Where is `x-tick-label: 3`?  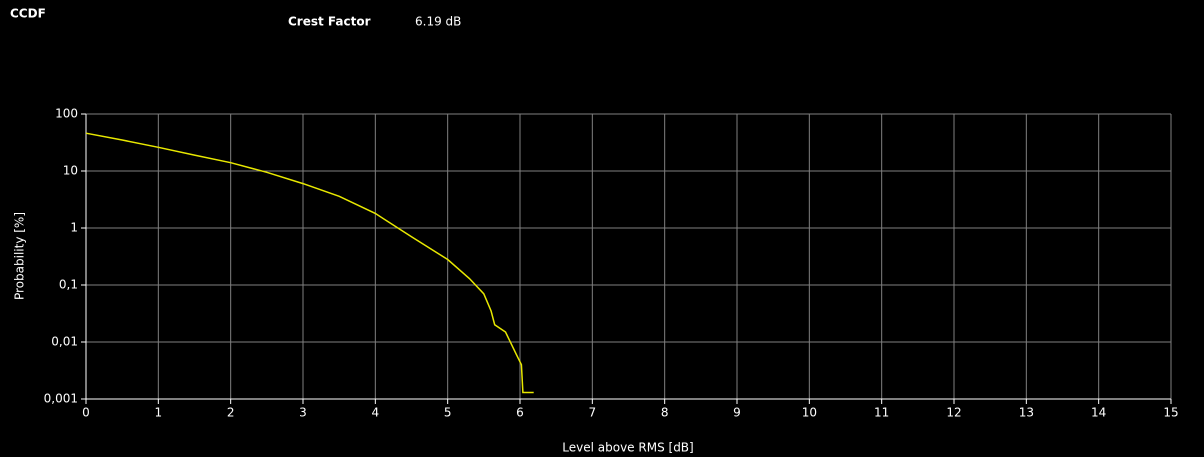
x-tick-label: 3 is located at coordinates (303, 413).